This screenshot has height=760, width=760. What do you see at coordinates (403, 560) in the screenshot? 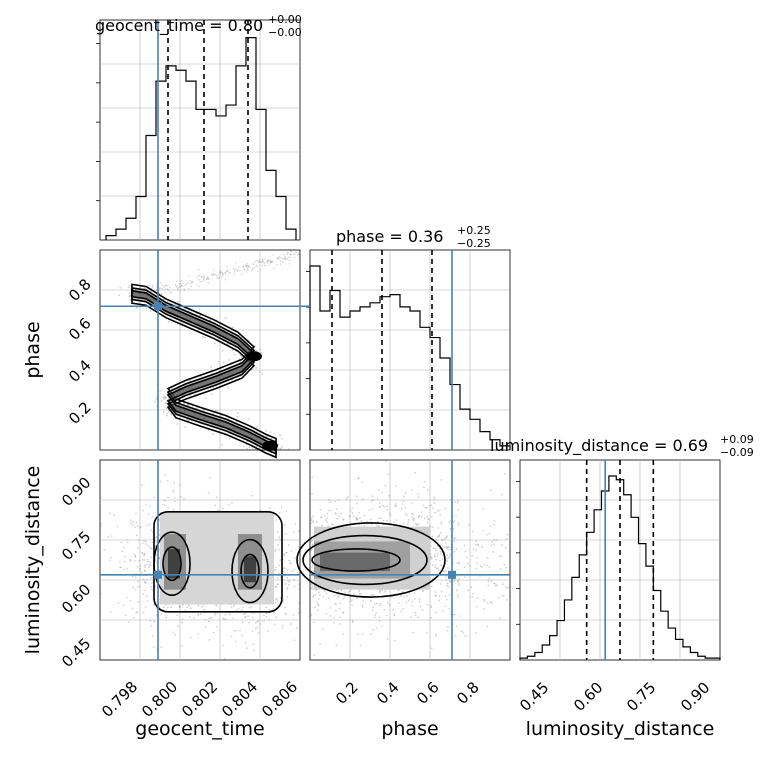
I see `panel-luminosity-distance-vs-phase` at bounding box center [403, 560].